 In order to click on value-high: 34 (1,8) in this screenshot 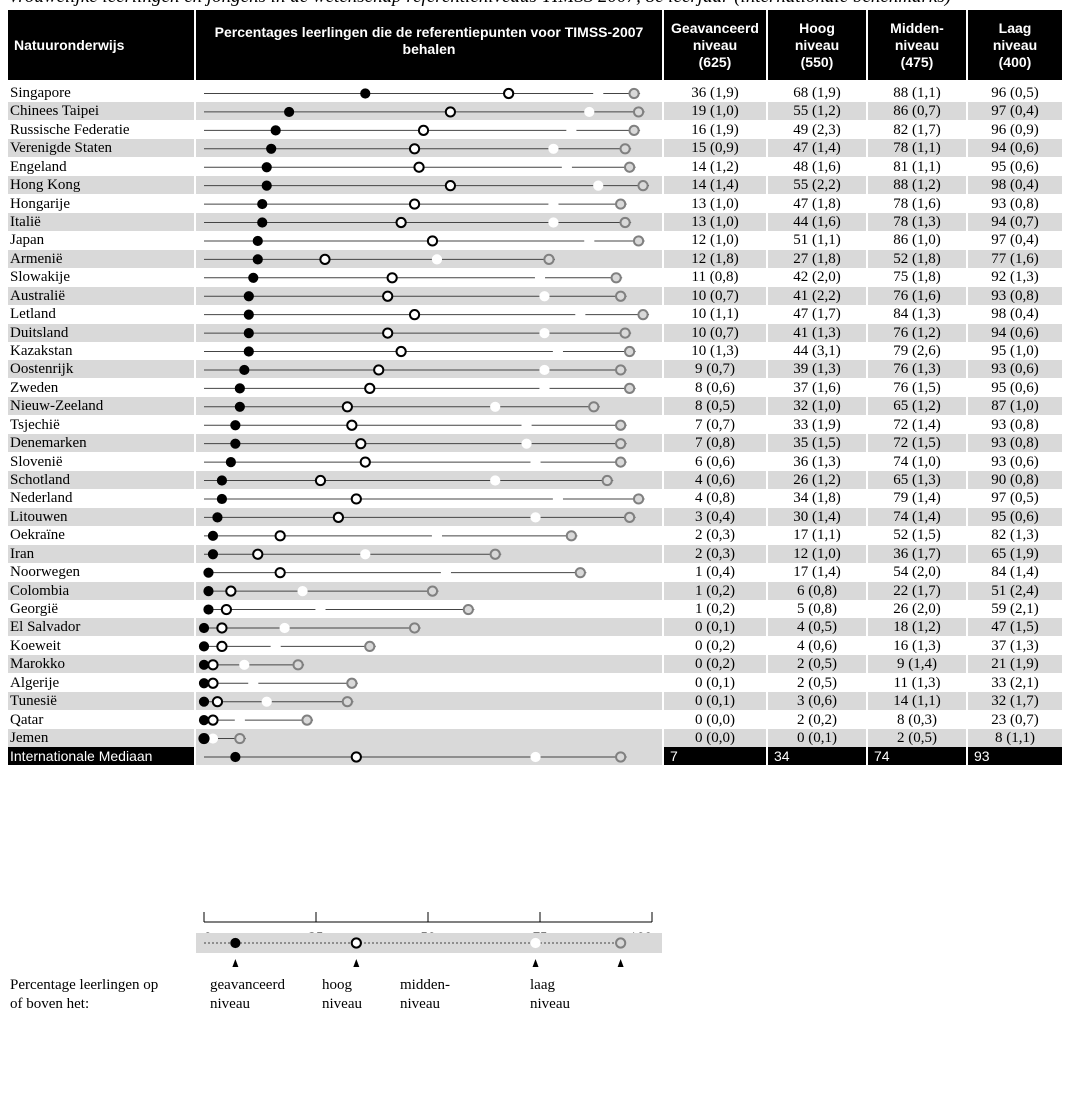, I will do `click(817, 498)`.